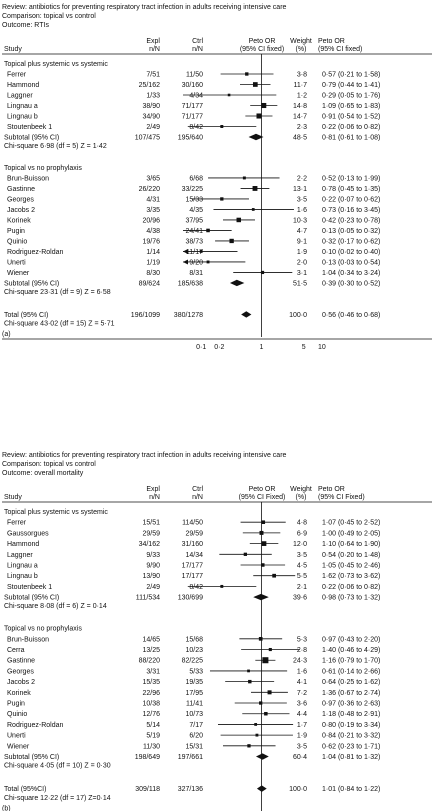  I want to click on header-study: Study, so click(13, 497).